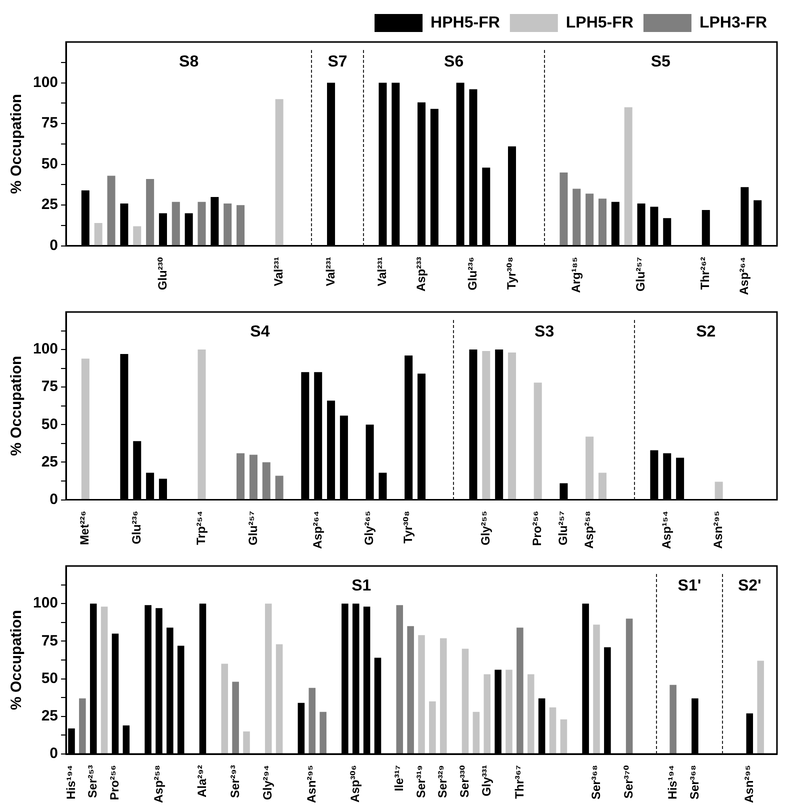  Describe the element at coordinates (202, 781) in the screenshot. I see `x-tick-label: Ala²⁹²` at that location.